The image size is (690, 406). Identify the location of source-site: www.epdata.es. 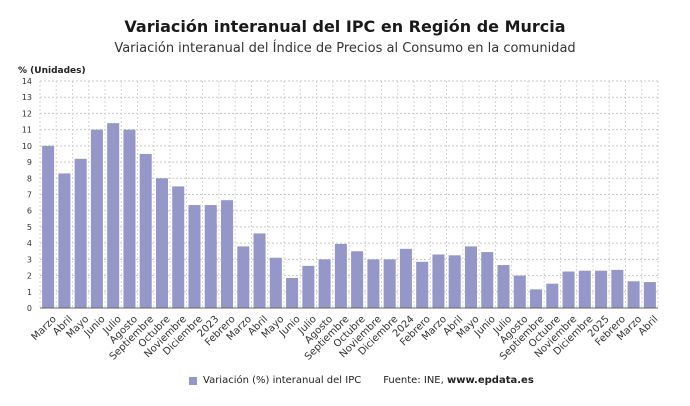
(490, 380).